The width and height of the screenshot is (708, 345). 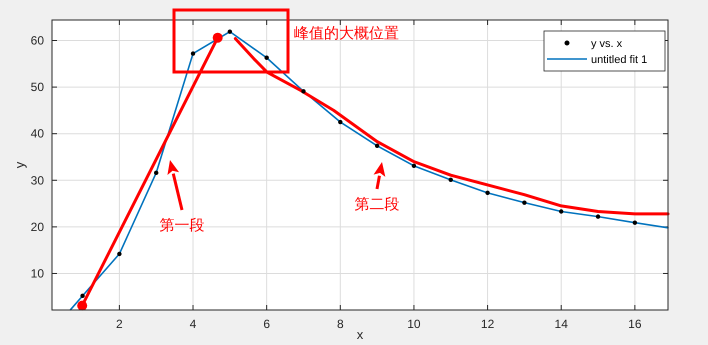 What do you see at coordinates (37, 180) in the screenshot?
I see `y-tick-label: 30` at bounding box center [37, 180].